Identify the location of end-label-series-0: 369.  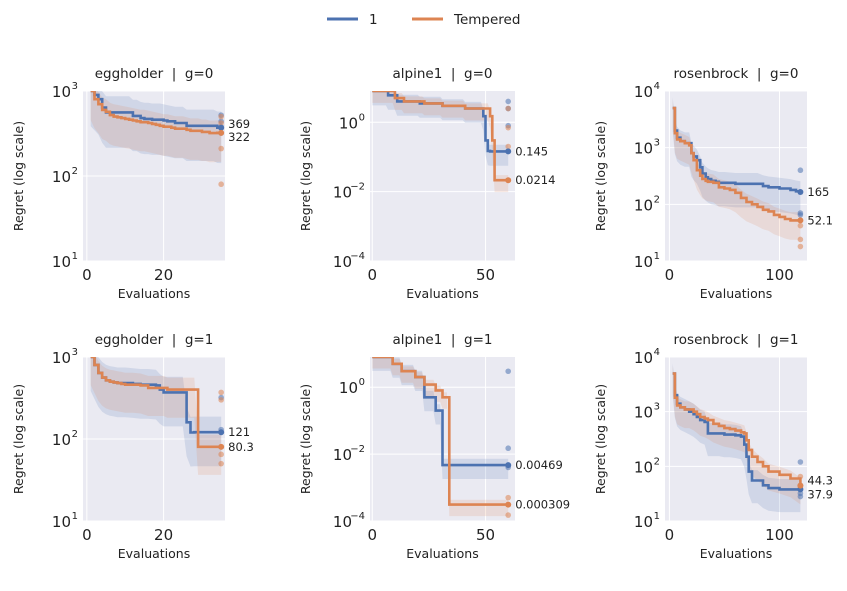
(239, 124).